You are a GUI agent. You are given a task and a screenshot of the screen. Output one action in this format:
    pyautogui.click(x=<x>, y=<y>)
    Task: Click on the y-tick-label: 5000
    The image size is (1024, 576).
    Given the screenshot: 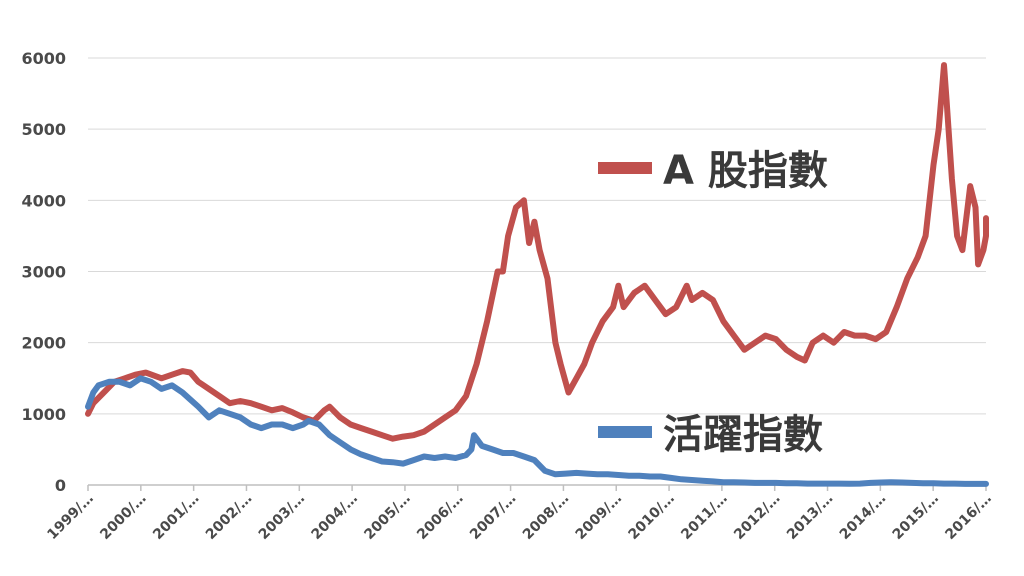 What is the action you would take?
    pyautogui.click(x=43, y=129)
    